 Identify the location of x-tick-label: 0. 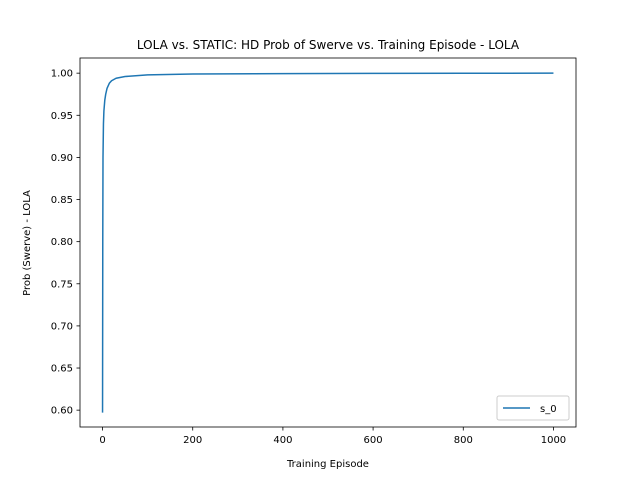
(102, 440).